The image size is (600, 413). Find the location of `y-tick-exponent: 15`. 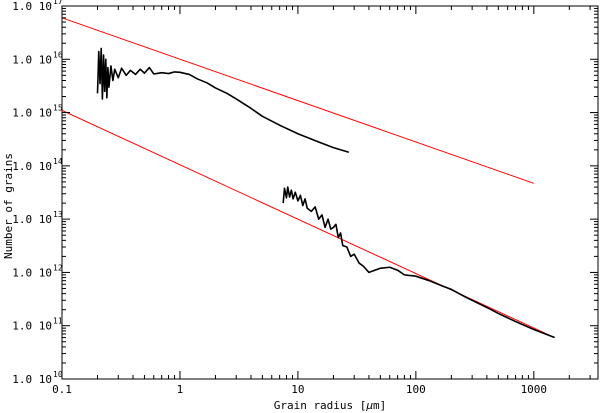

y-tick-exponent: 15 is located at coordinates (58, 108).